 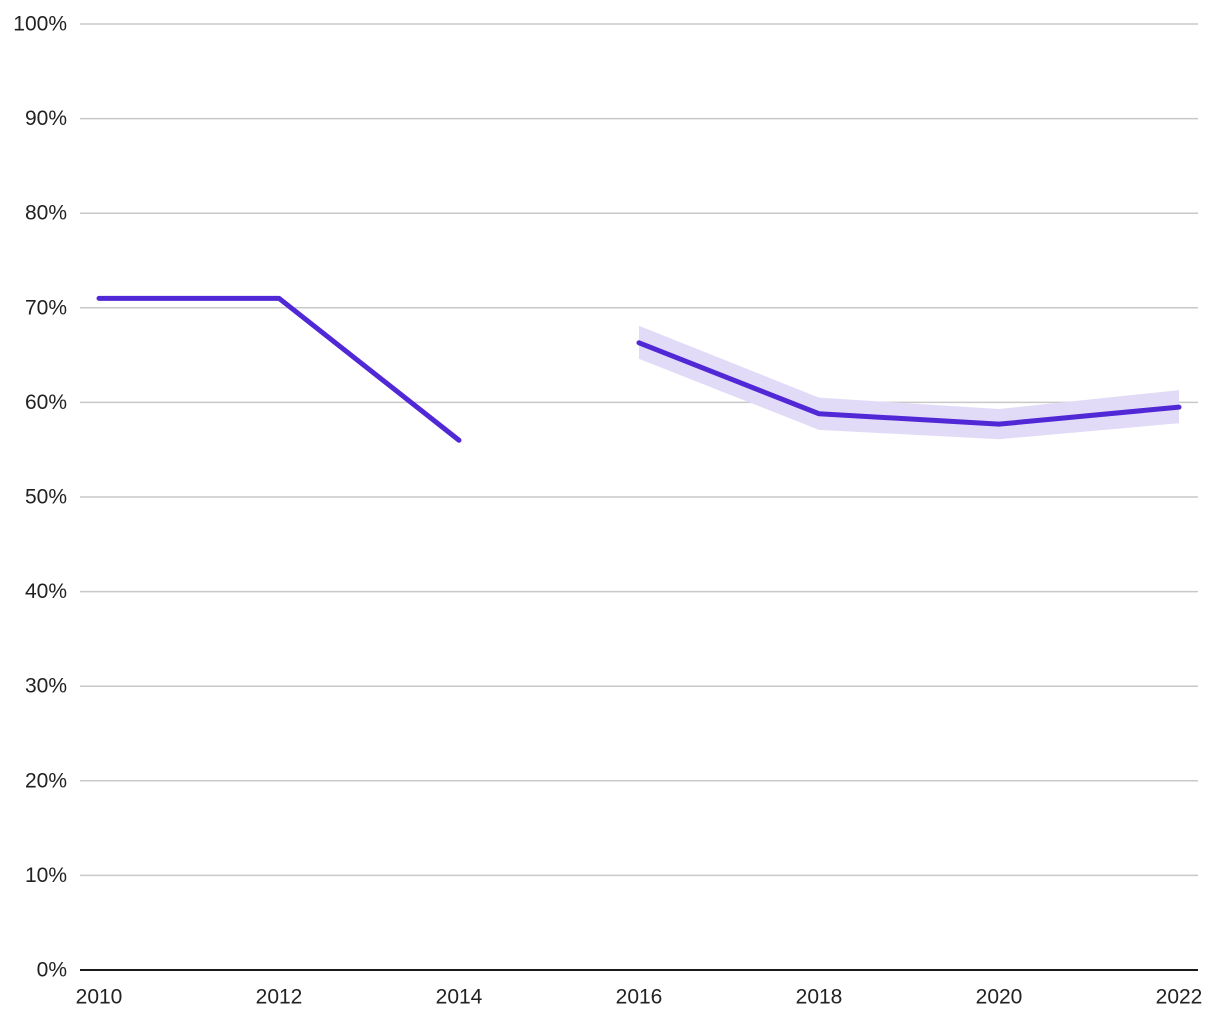 What do you see at coordinates (99, 997) in the screenshot?
I see `x-tick-label: 2010` at bounding box center [99, 997].